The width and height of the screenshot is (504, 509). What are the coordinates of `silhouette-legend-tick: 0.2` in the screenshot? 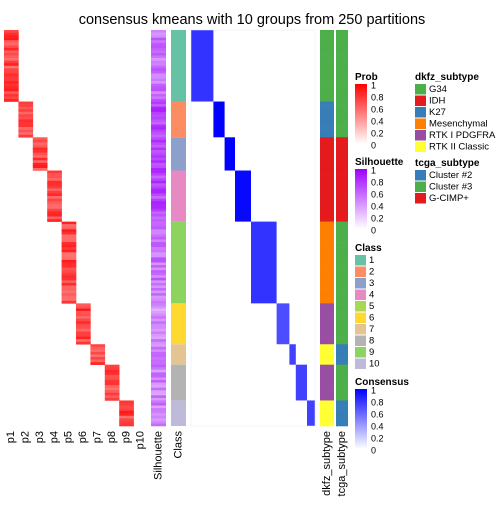 It's located at (377, 218).